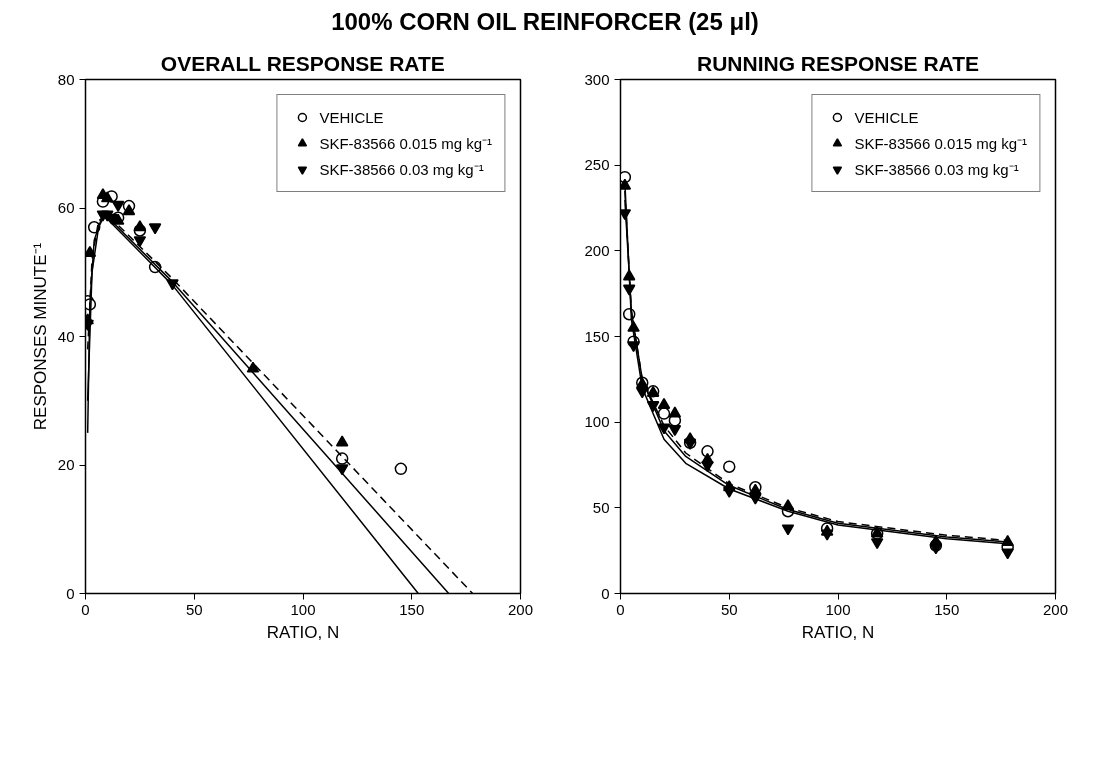 Image resolution: width=1093 pixels, height=765 pixels. What do you see at coordinates (838, 63) in the screenshot?
I see `chart-title: RUNNING RESPONSE RATE` at bounding box center [838, 63].